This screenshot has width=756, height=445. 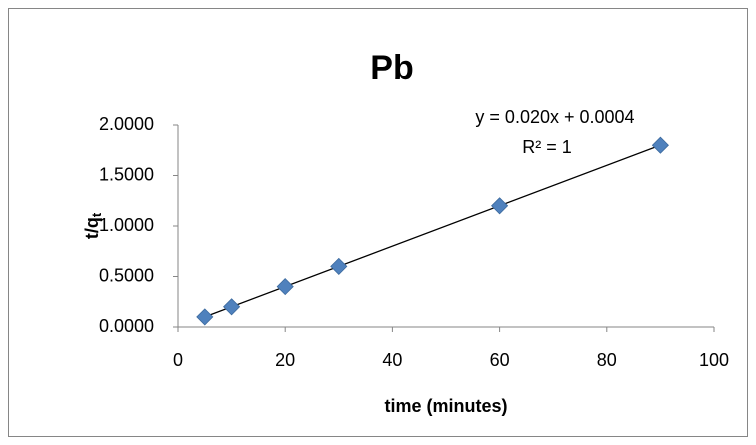 I want to click on x-tick-label: 20, so click(x=285, y=360).